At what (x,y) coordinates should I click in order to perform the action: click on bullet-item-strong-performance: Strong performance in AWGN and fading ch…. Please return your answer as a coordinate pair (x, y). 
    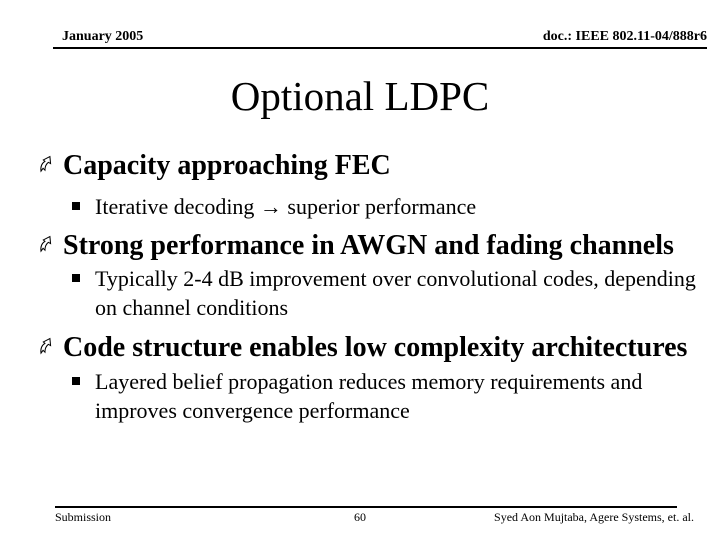
    Looking at the image, I should click on (356, 246).